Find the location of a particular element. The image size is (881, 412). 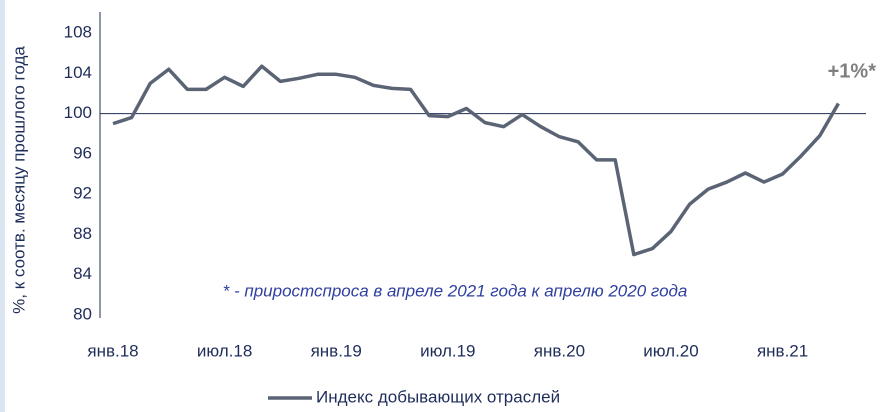

y-tick-label: 100 is located at coordinates (78, 112).